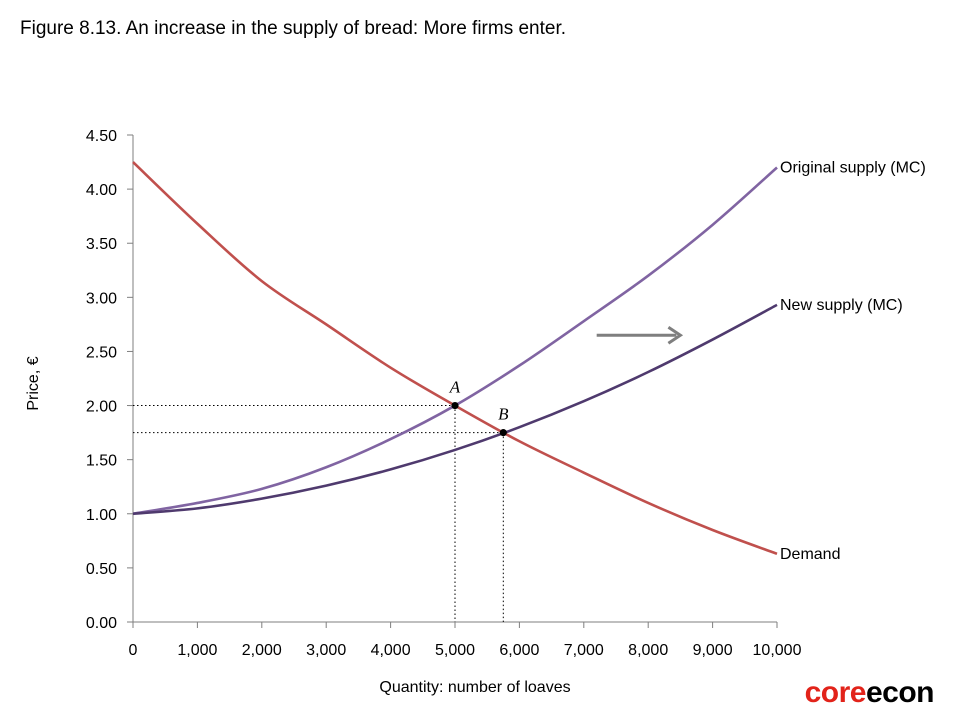  I want to click on x-tick-label: 9,000, so click(713, 650).